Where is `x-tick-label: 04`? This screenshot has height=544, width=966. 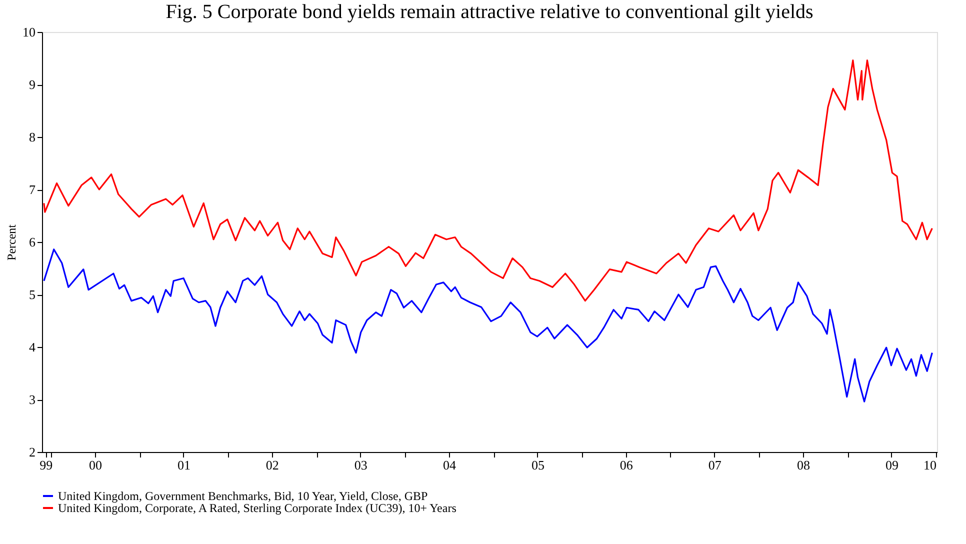 x-tick-label: 04 is located at coordinates (450, 465).